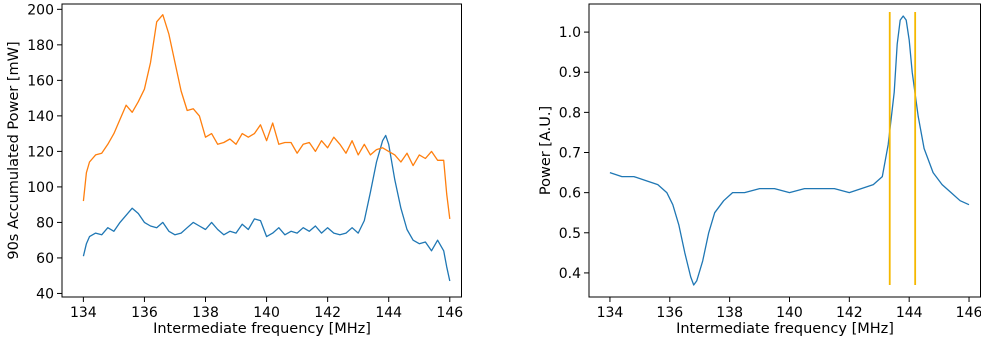  I want to click on y-tick-label: 40, so click(45, 294).